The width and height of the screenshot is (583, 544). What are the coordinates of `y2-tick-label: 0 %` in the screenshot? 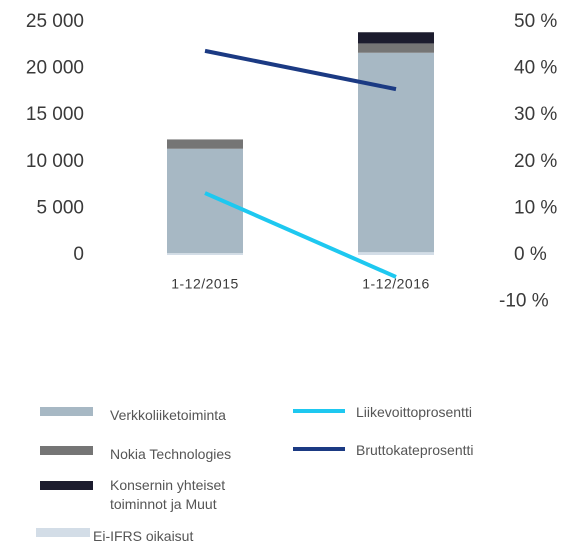 It's located at (530, 254).